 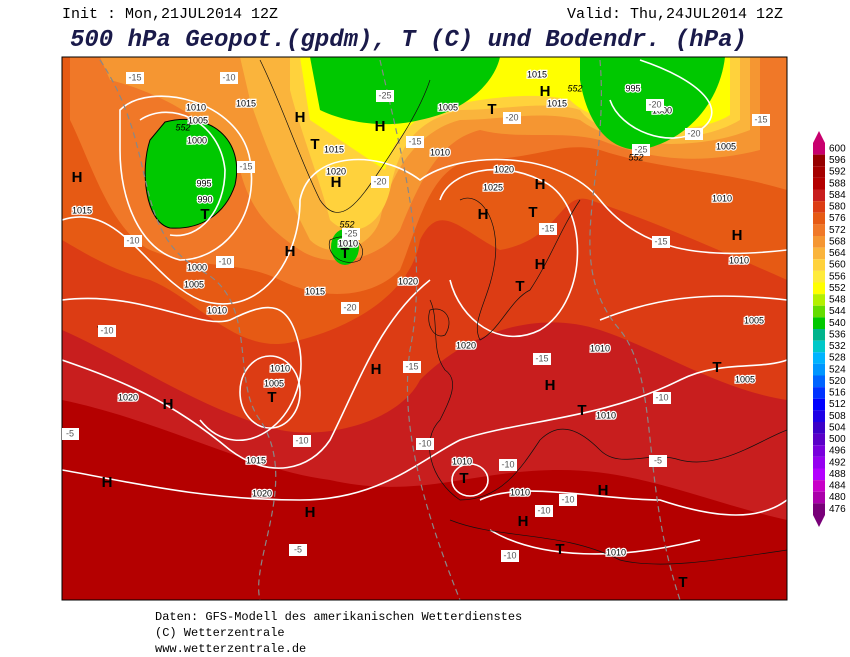 I want to click on legend-label: 548, so click(x=837, y=300).